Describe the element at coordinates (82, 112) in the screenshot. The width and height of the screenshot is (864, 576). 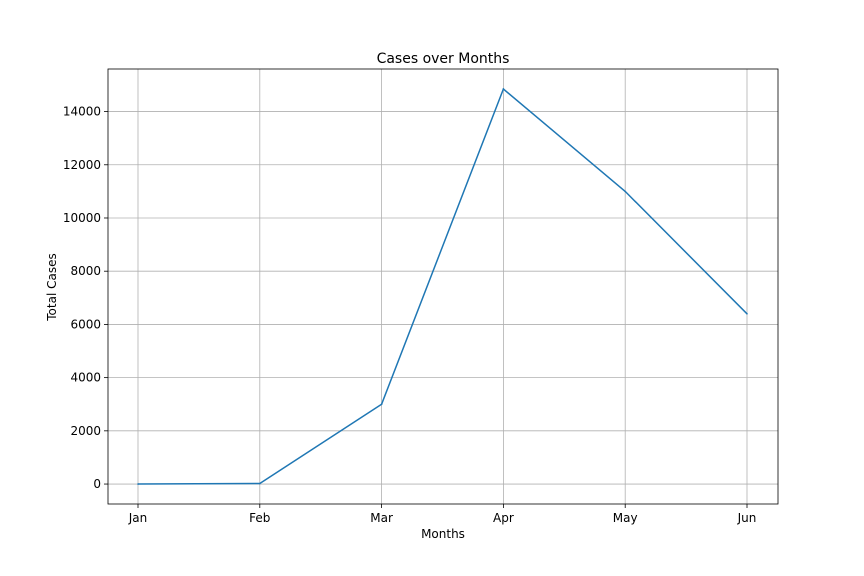
I see `y-tick-label: 14000` at that location.